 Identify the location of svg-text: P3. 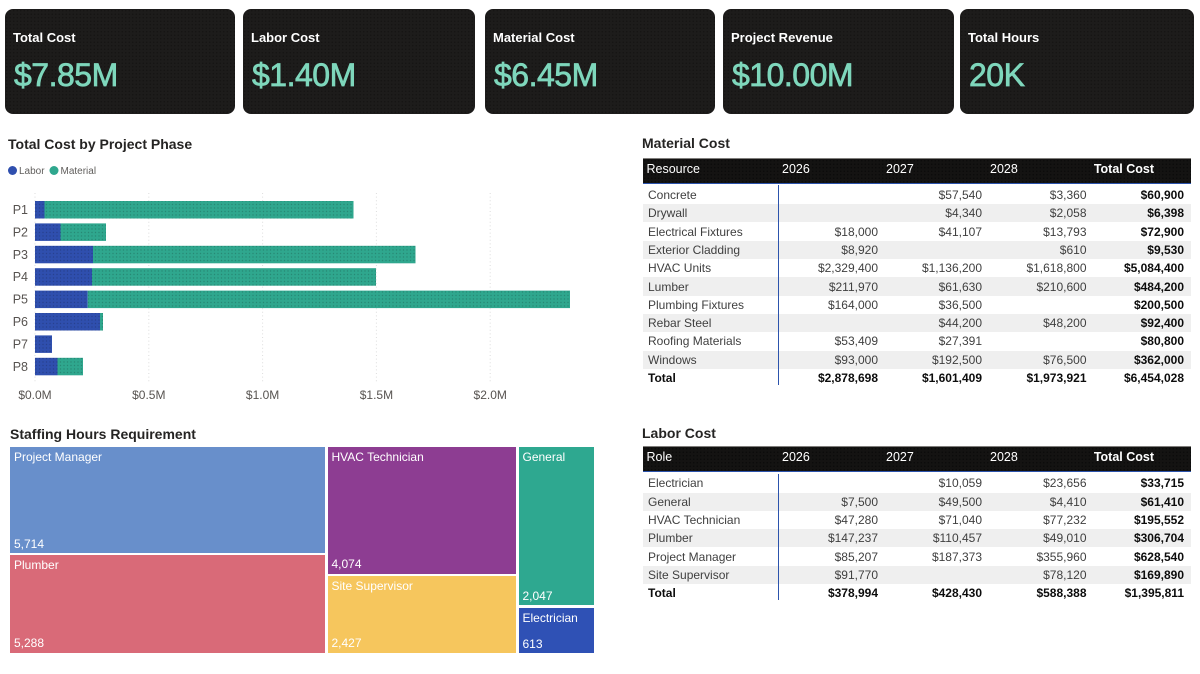
(20, 255).